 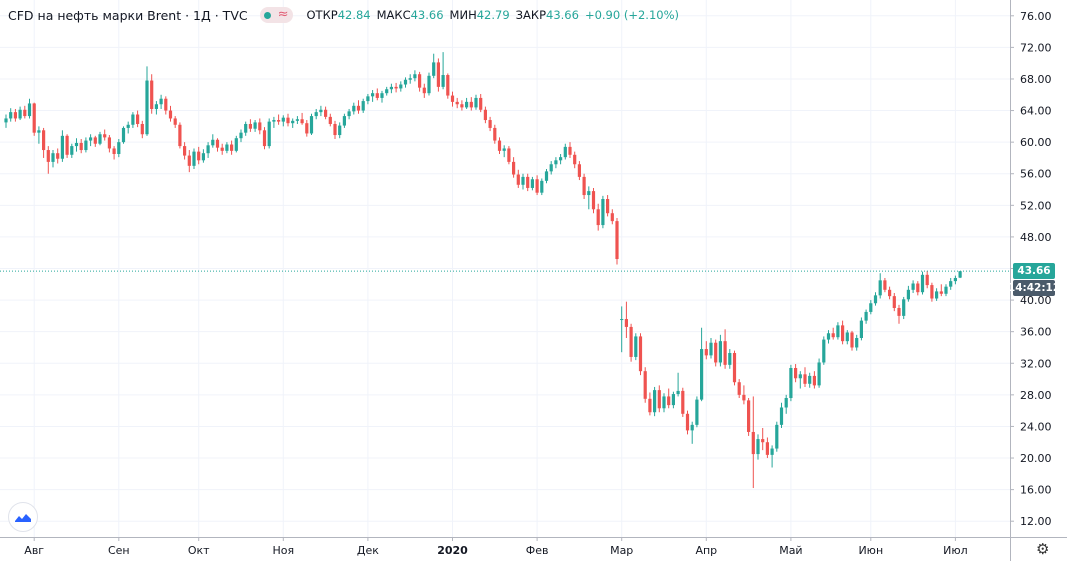 I want to click on y-tick-label: 64.00, so click(x=1036, y=111).